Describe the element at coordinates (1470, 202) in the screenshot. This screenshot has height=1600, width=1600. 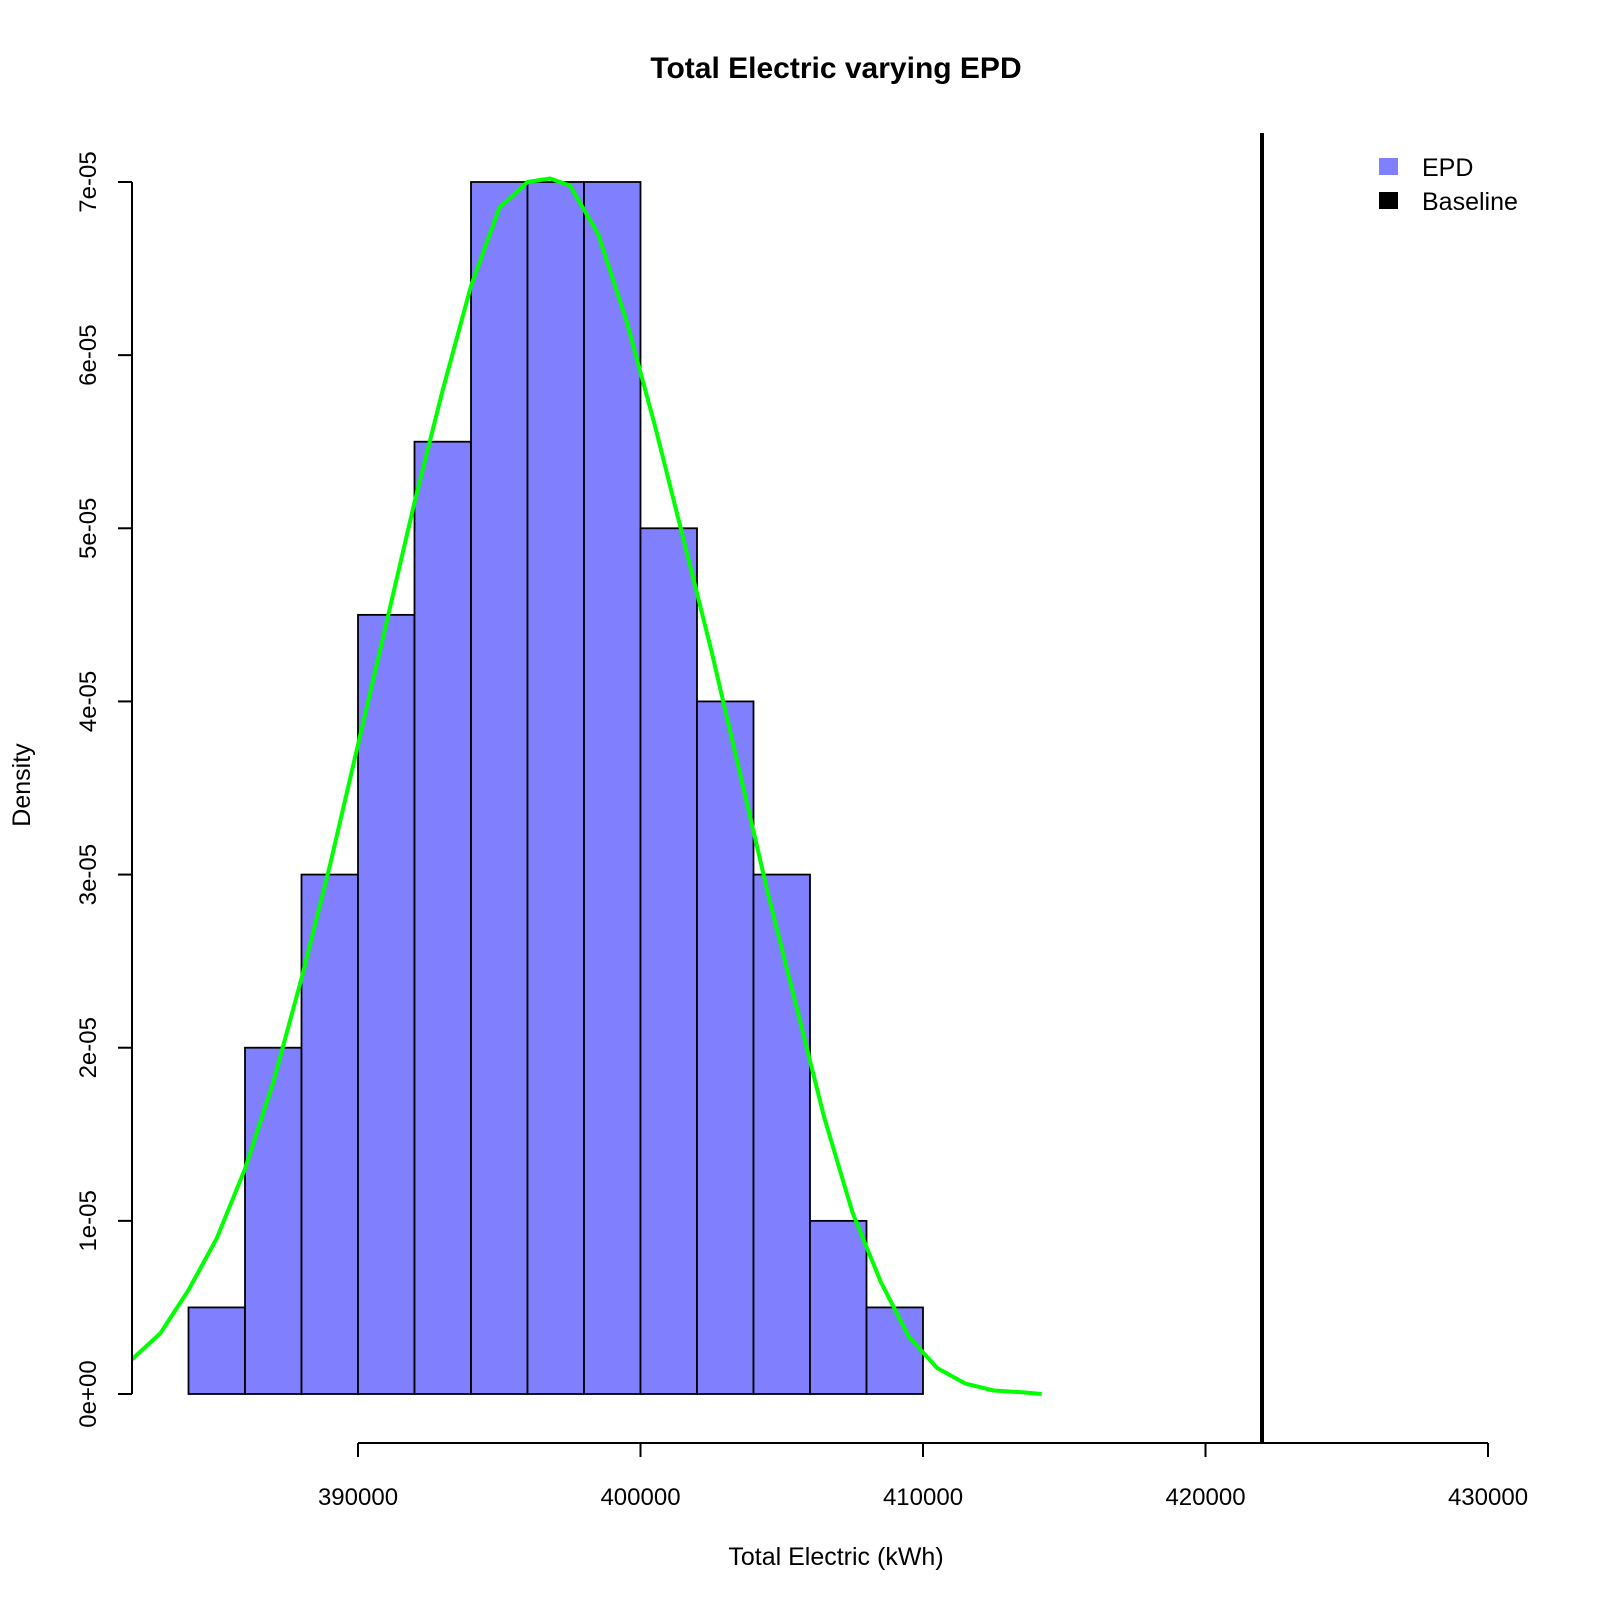
I see `legend-label-1: Baseline` at that location.